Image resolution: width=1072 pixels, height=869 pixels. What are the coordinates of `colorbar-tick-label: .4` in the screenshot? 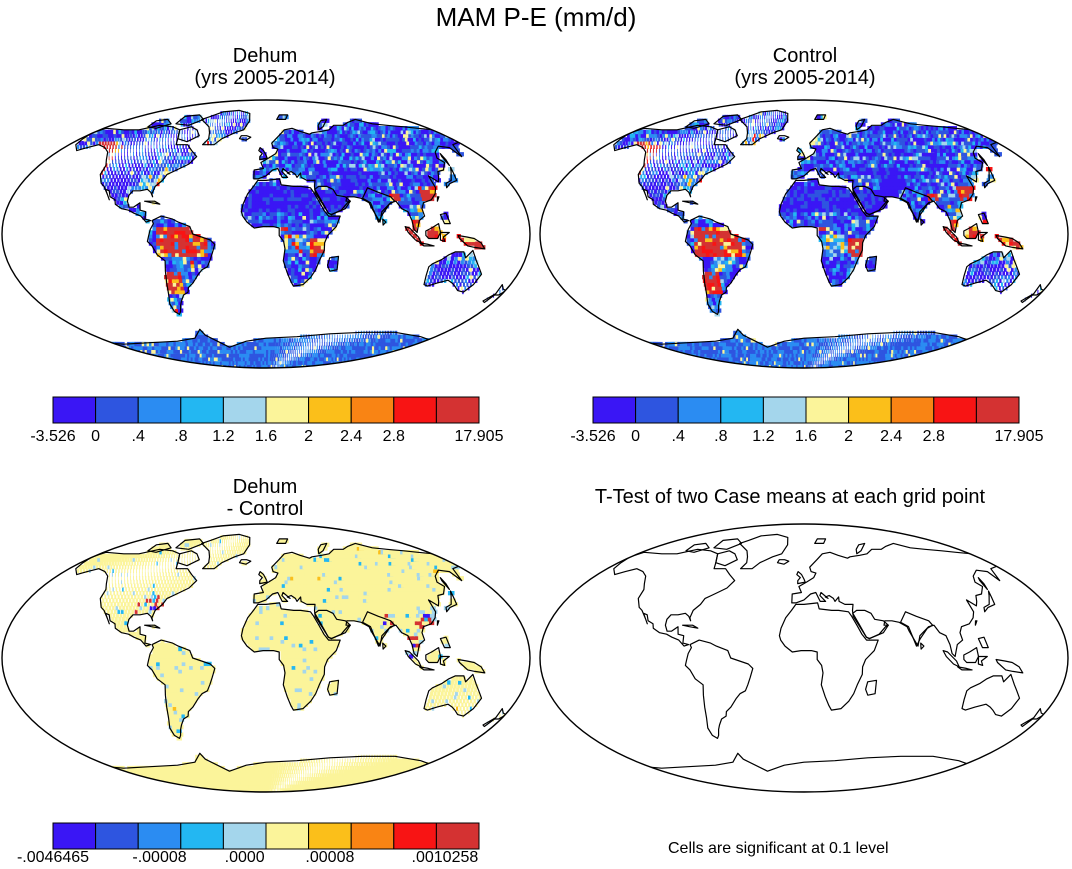 It's located at (138, 436).